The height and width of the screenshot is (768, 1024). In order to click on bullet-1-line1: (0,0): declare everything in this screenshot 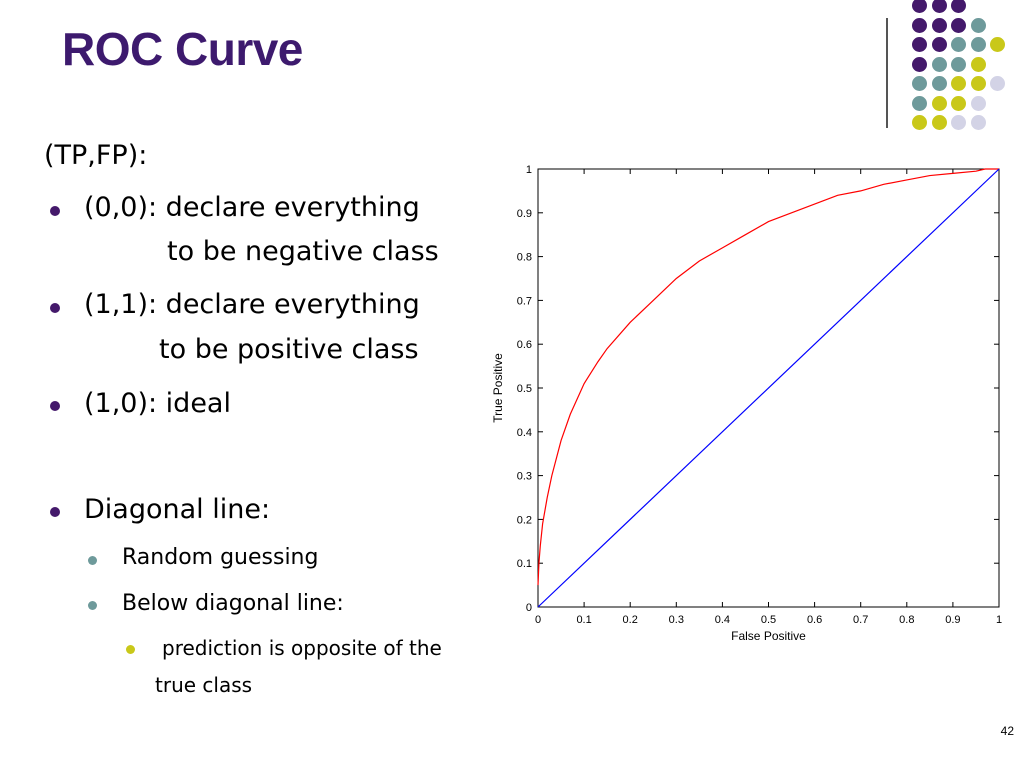, I will do `click(252, 207)`.